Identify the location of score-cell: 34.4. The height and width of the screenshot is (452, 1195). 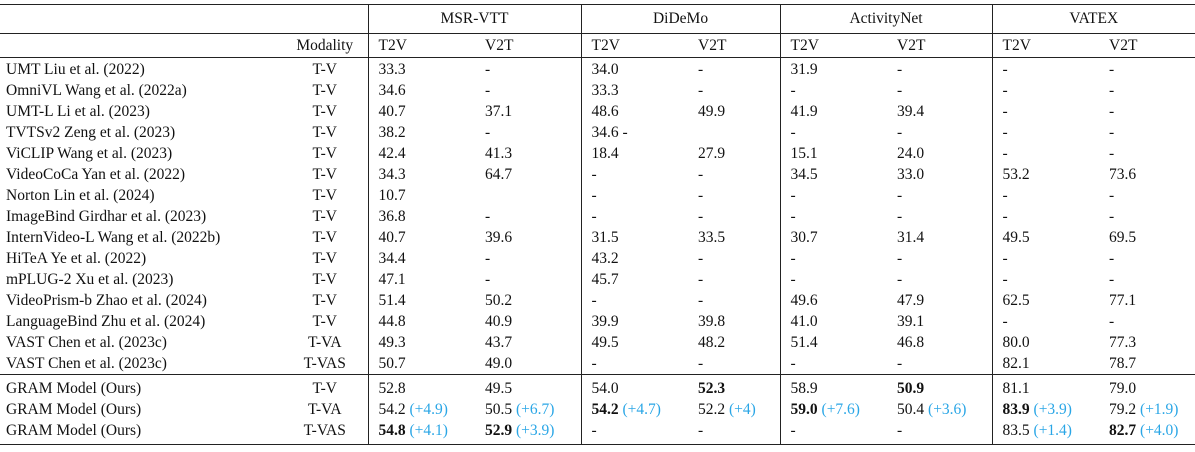
(421, 258).